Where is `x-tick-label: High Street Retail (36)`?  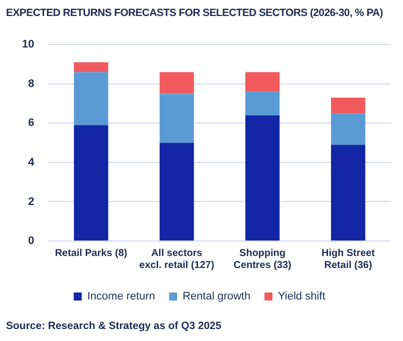
x-tick-label: High Street Retail (36) is located at coordinates (348, 259).